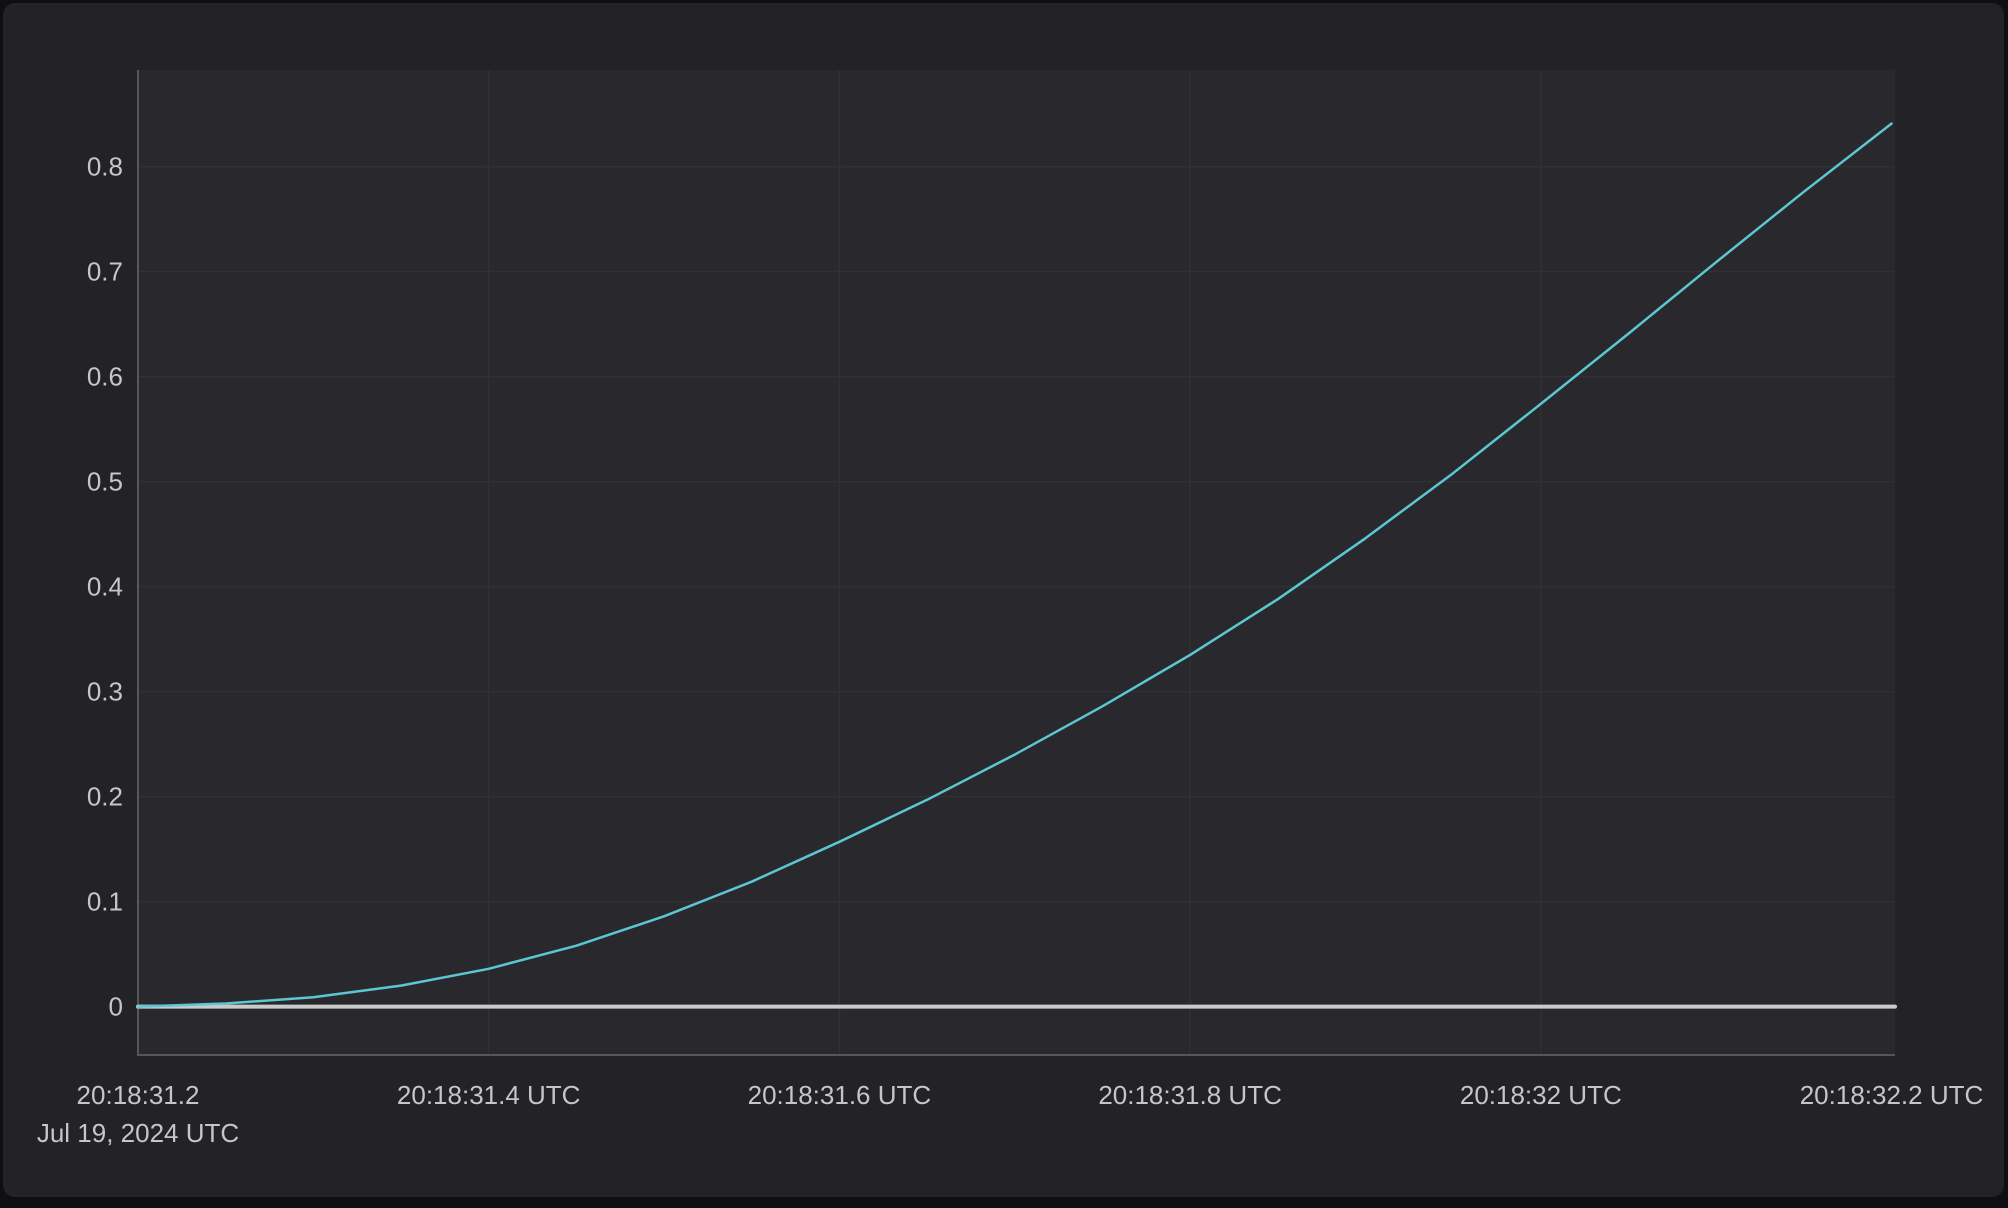 The width and height of the screenshot is (2008, 1208). What do you see at coordinates (116, 1007) in the screenshot?
I see `y-tick-label: 0` at bounding box center [116, 1007].